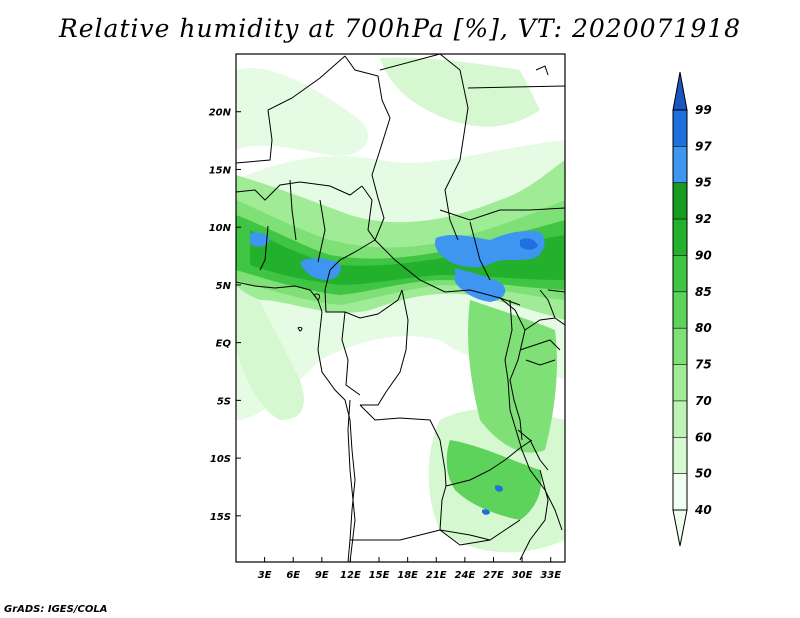  I want to click on lon-tick-label: 6E, so click(293, 575).